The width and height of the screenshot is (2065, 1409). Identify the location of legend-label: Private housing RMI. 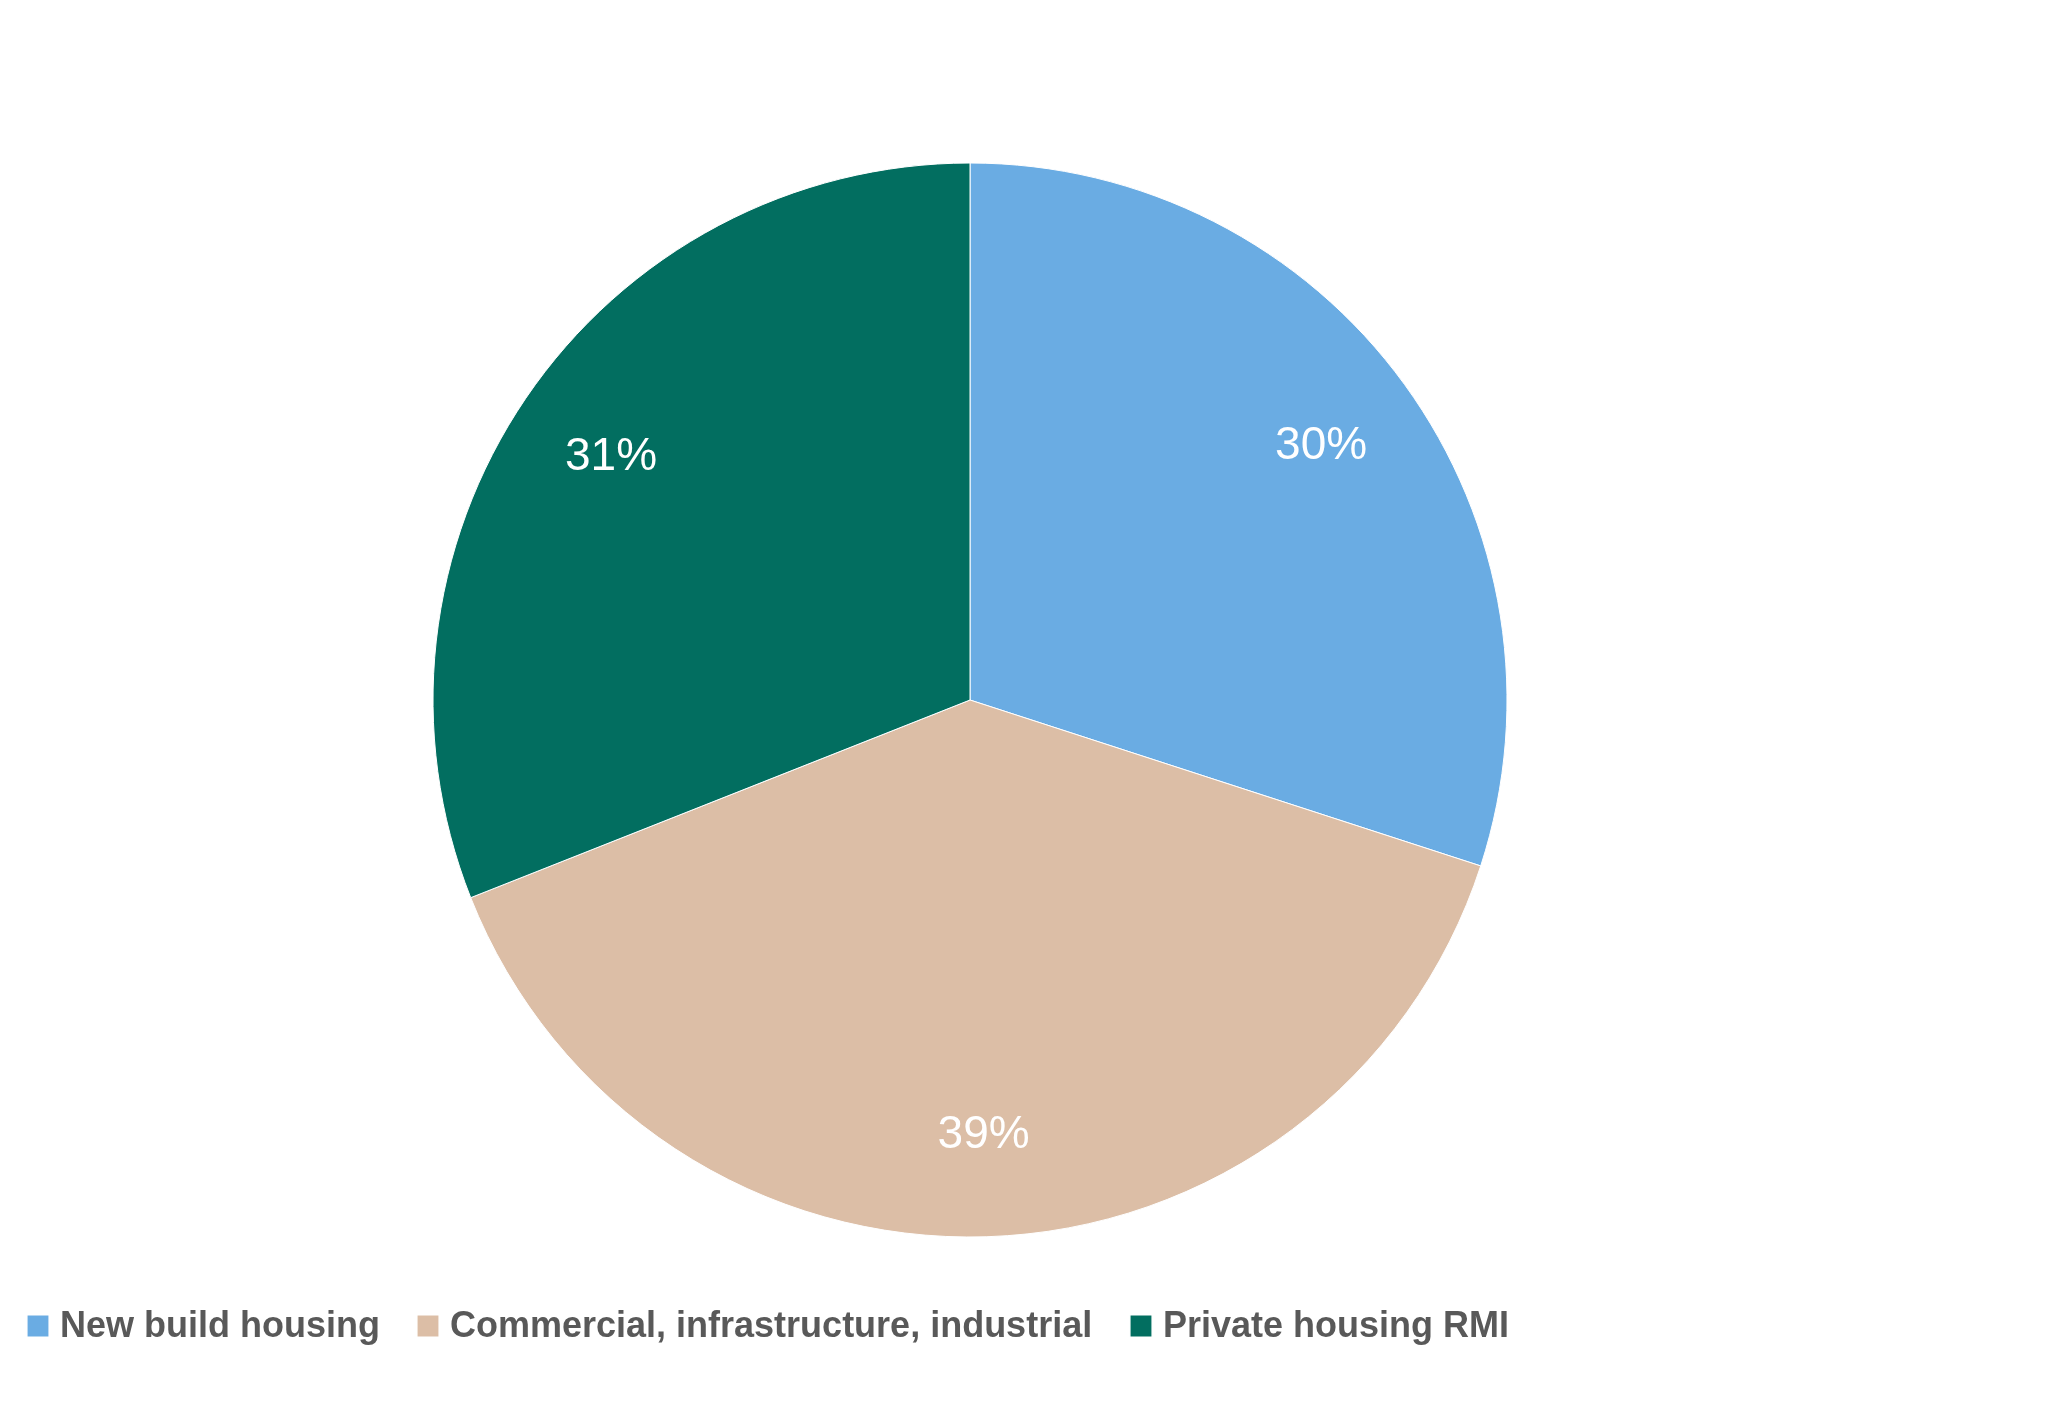
(1336, 1324).